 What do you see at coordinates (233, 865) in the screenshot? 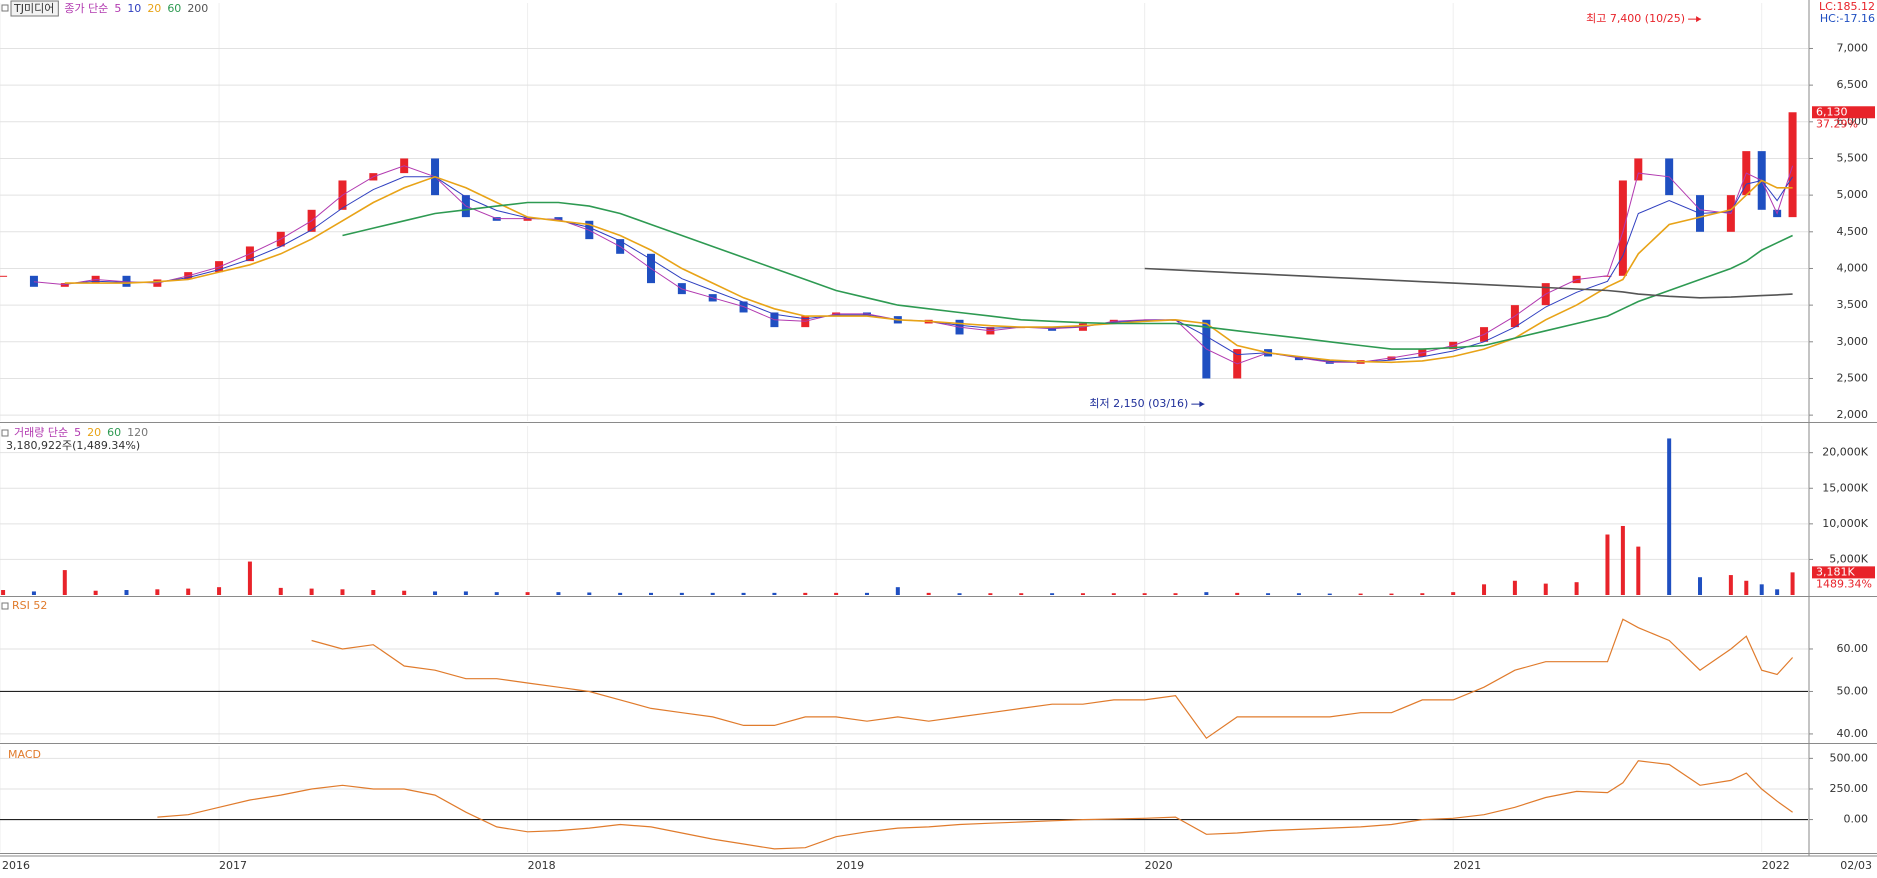
I see `x-tick-label: 2017` at bounding box center [233, 865].